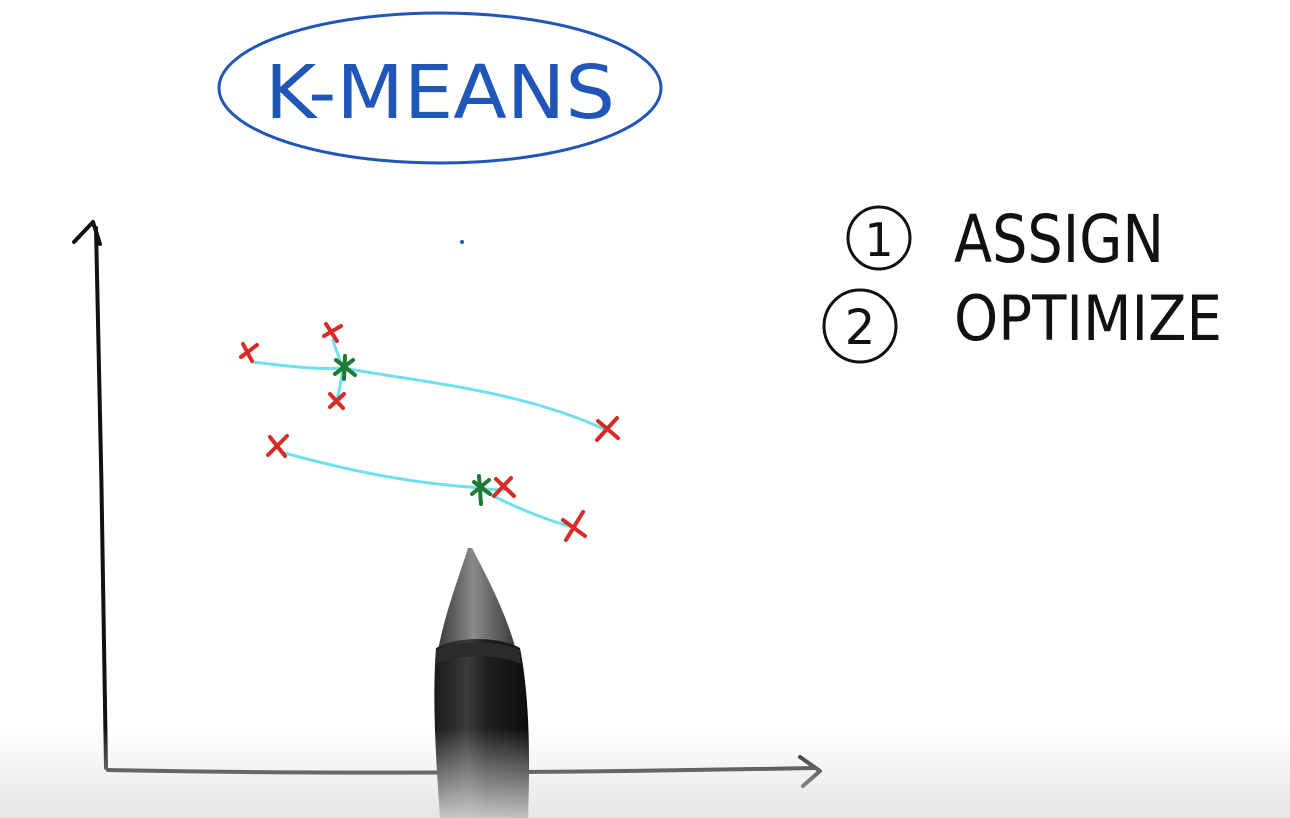 The width and height of the screenshot is (1290, 818). What do you see at coordinates (810, 771) in the screenshot?
I see `x-axis-arrow-icon` at bounding box center [810, 771].